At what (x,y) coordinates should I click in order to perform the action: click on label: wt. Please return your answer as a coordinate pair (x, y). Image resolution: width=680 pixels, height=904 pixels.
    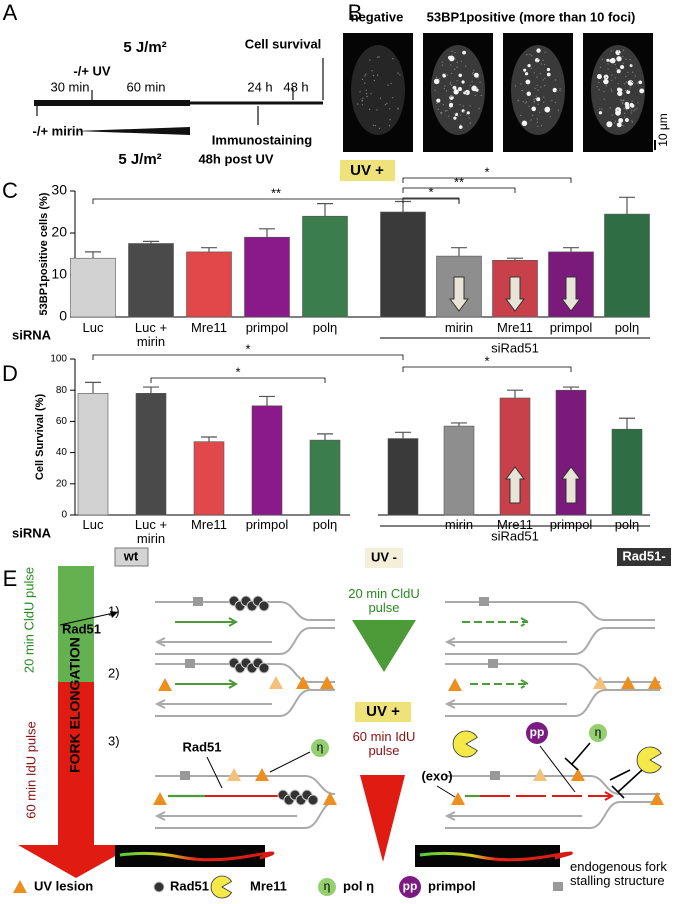
    Looking at the image, I should click on (131, 555).